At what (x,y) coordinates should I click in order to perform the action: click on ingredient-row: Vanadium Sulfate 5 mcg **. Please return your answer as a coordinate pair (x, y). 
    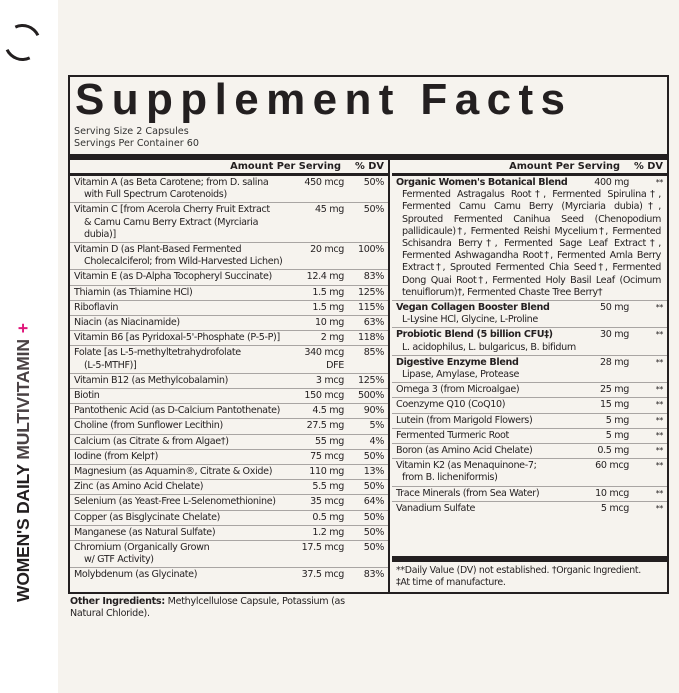
    Looking at the image, I should click on (529, 509).